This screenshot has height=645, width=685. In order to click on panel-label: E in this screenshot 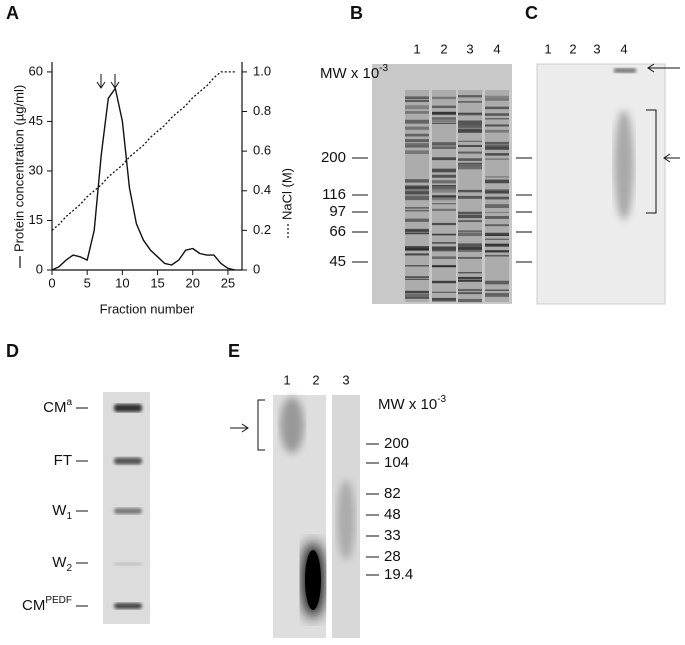, I will do `click(234, 351)`.